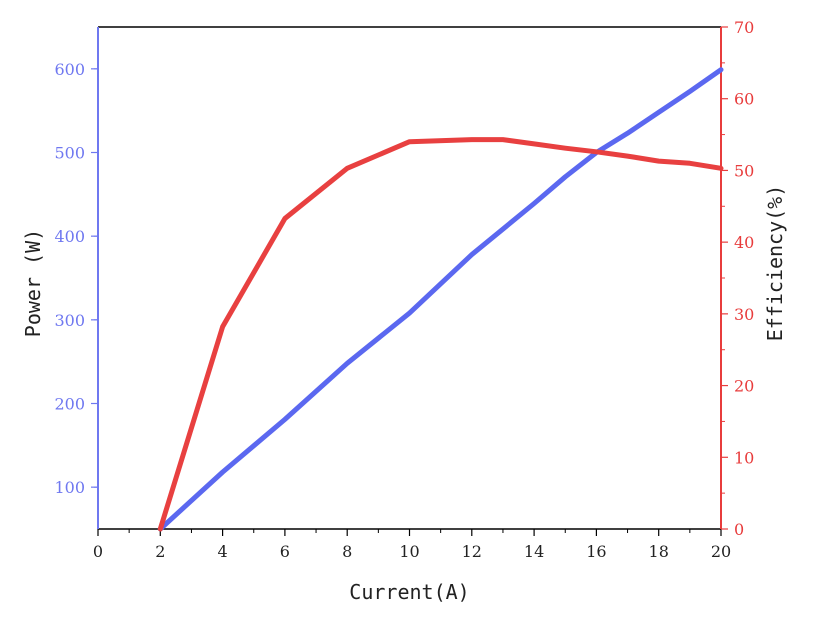 The image size is (815, 620). What do you see at coordinates (69, 404) in the screenshot?
I see `left-y-tick-label: 200` at bounding box center [69, 404].